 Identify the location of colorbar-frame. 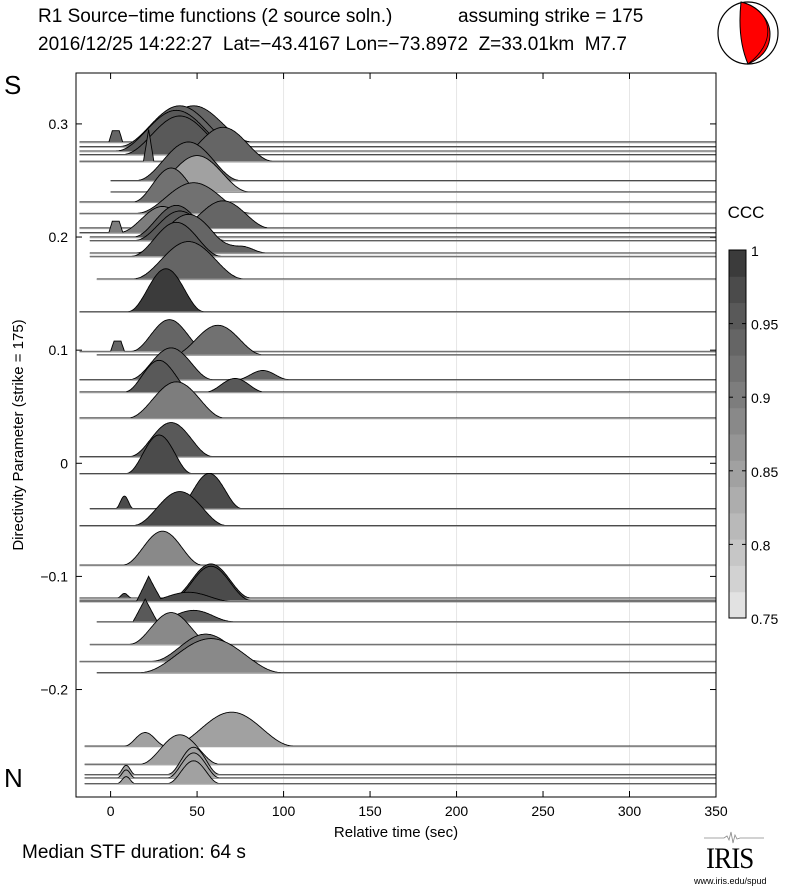
(737, 434).